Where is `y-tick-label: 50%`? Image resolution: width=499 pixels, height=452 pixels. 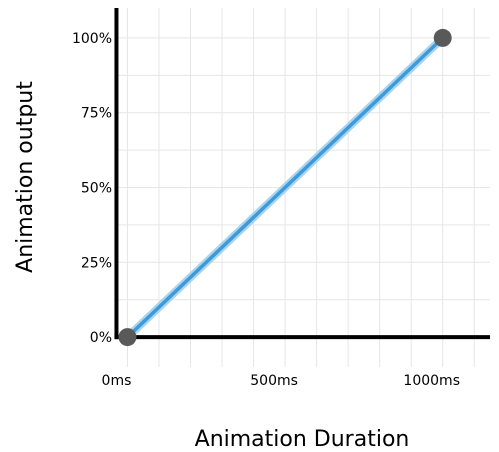
y-tick-label: 50% is located at coordinates (96, 189).